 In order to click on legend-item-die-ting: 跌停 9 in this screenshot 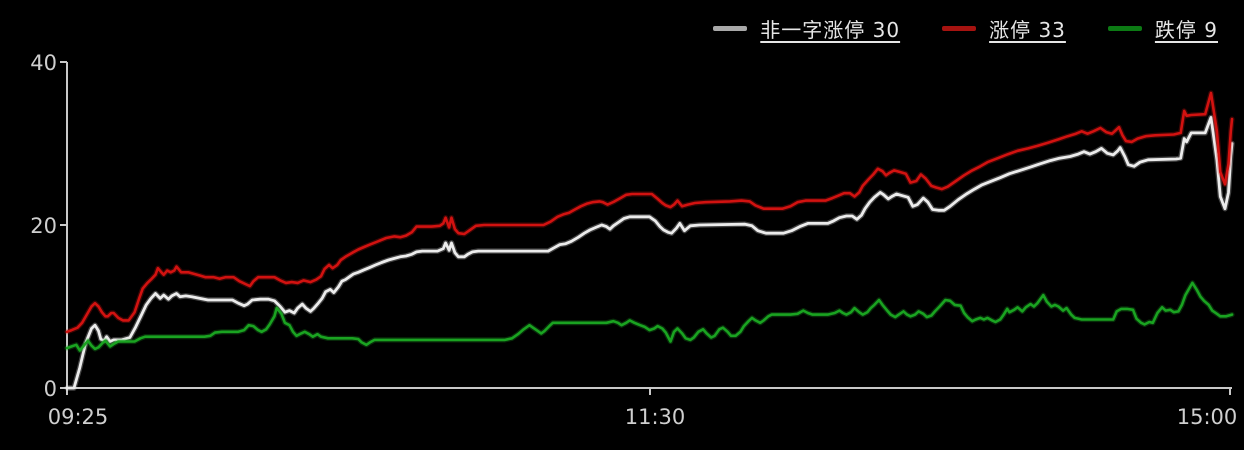, I will do `click(1162, 28)`.